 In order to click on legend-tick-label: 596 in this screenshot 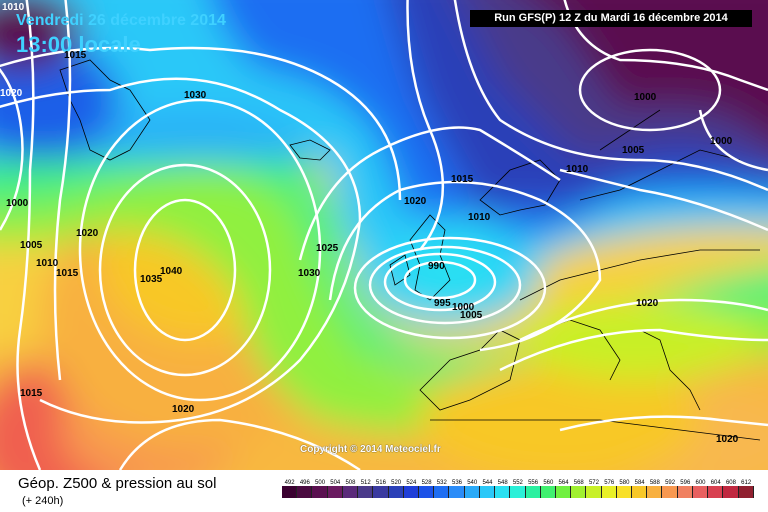, I will do `click(685, 483)`.